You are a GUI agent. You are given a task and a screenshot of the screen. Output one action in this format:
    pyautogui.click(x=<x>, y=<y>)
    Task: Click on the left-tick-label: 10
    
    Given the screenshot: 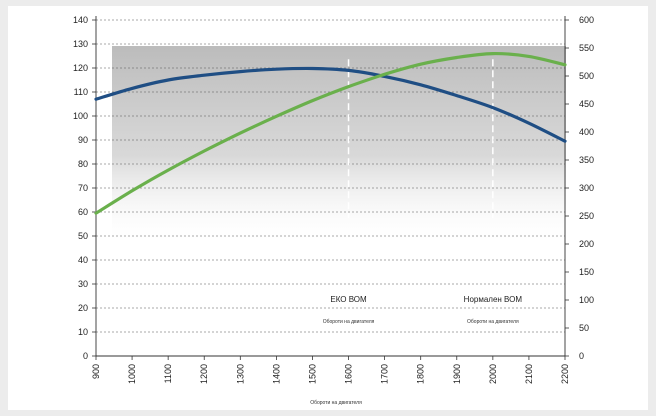 What is the action you would take?
    pyautogui.click(x=83, y=332)
    